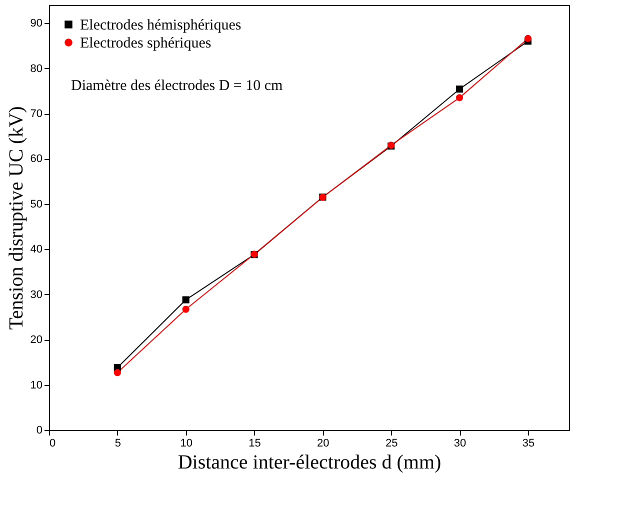 The image size is (629, 506). Describe the element at coordinates (186, 444) in the screenshot. I see `x-tick-label: 10` at that location.